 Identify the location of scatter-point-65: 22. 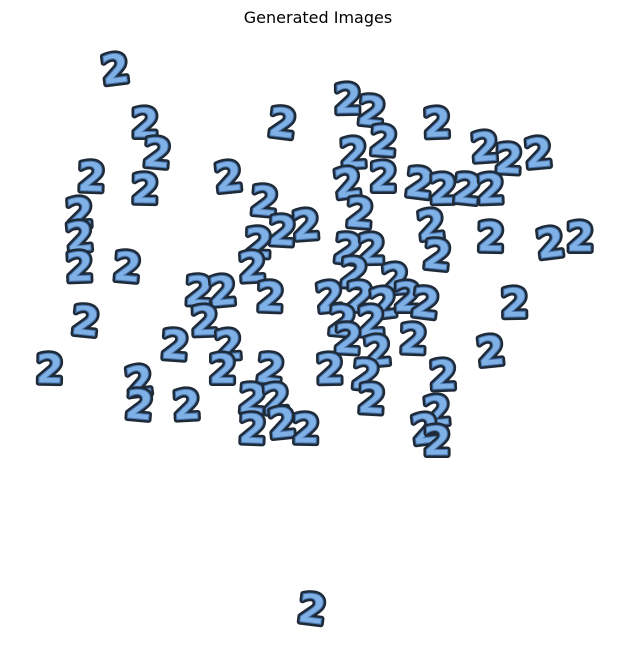
(442, 376).